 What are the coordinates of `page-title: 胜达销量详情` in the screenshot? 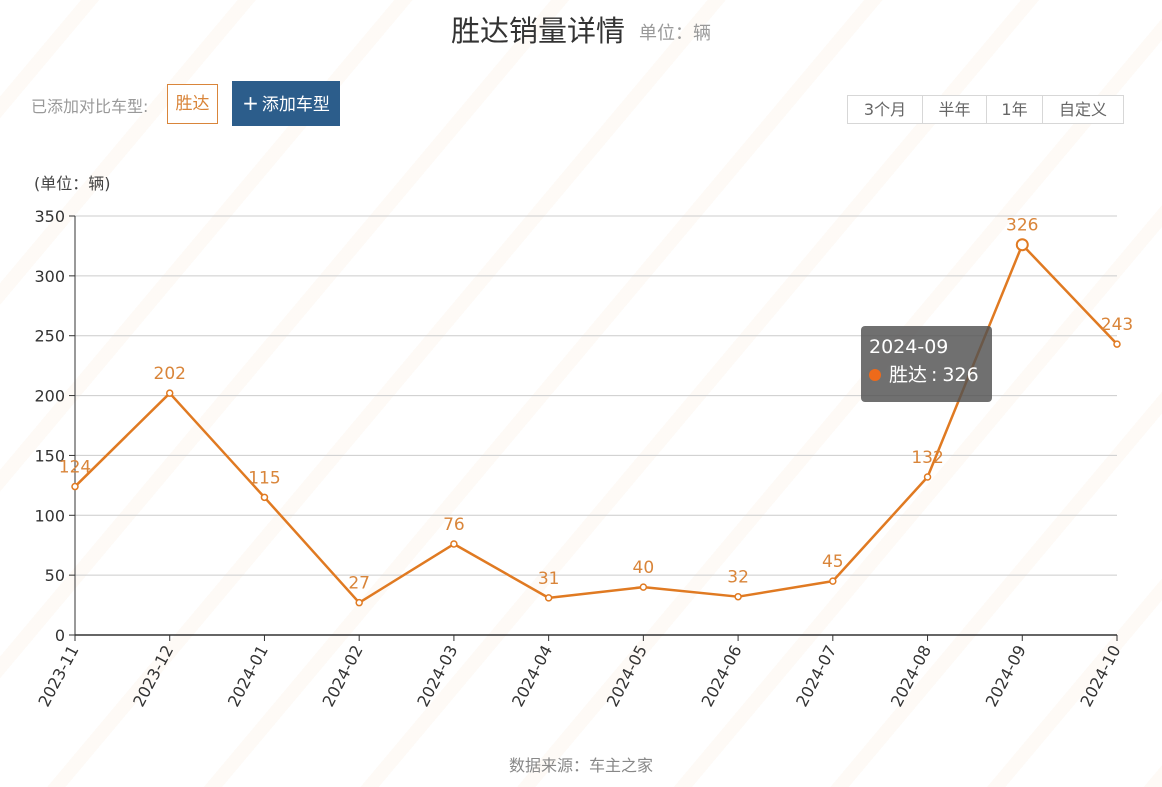 It's located at (537, 31).